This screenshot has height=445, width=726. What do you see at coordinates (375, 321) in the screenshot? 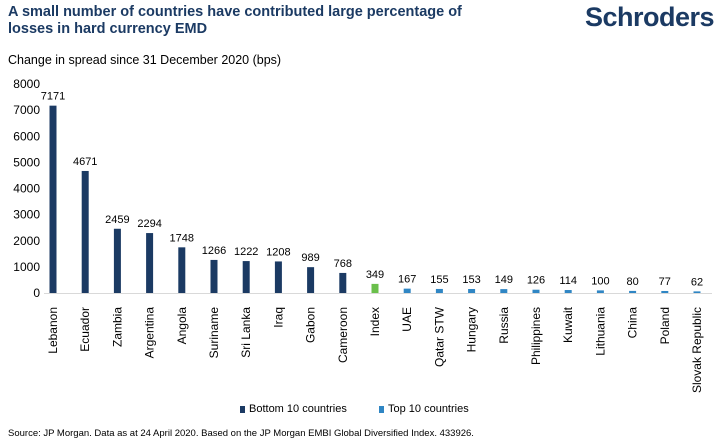
I see `x-tick-label: Index` at bounding box center [375, 321].